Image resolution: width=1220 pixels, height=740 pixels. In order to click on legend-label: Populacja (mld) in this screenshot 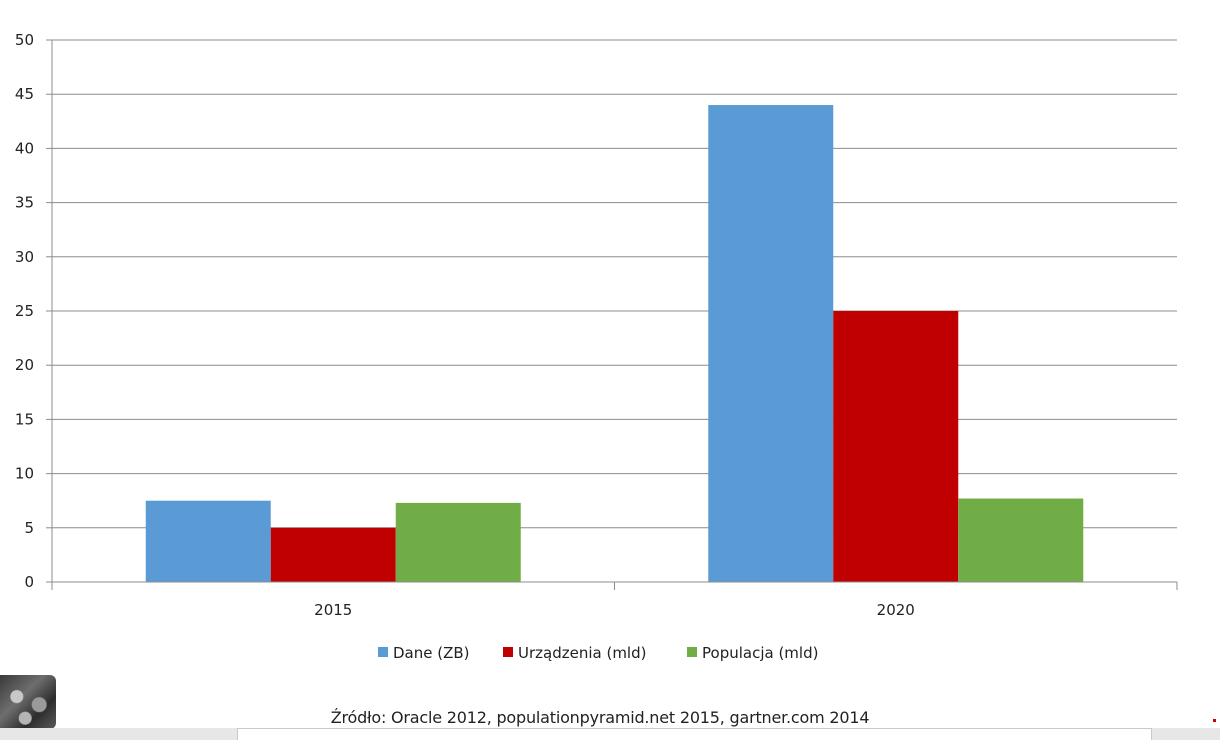, I will do `click(760, 653)`.